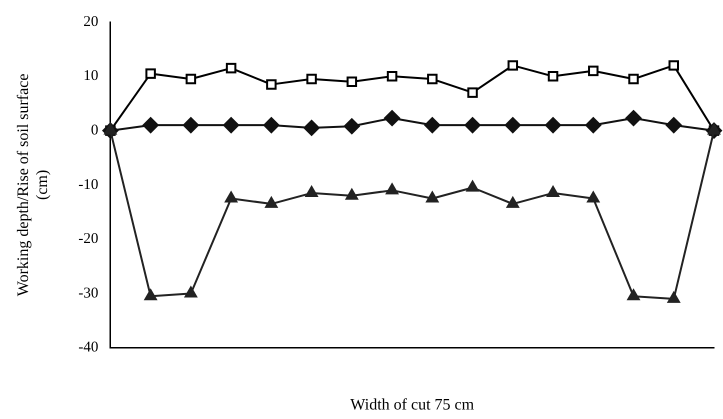 The height and width of the screenshot is (419, 723). What do you see at coordinates (33, 185) in the screenshot?
I see `y-axis-title: Working depth/Rise of soil surface (cm)` at bounding box center [33, 185].